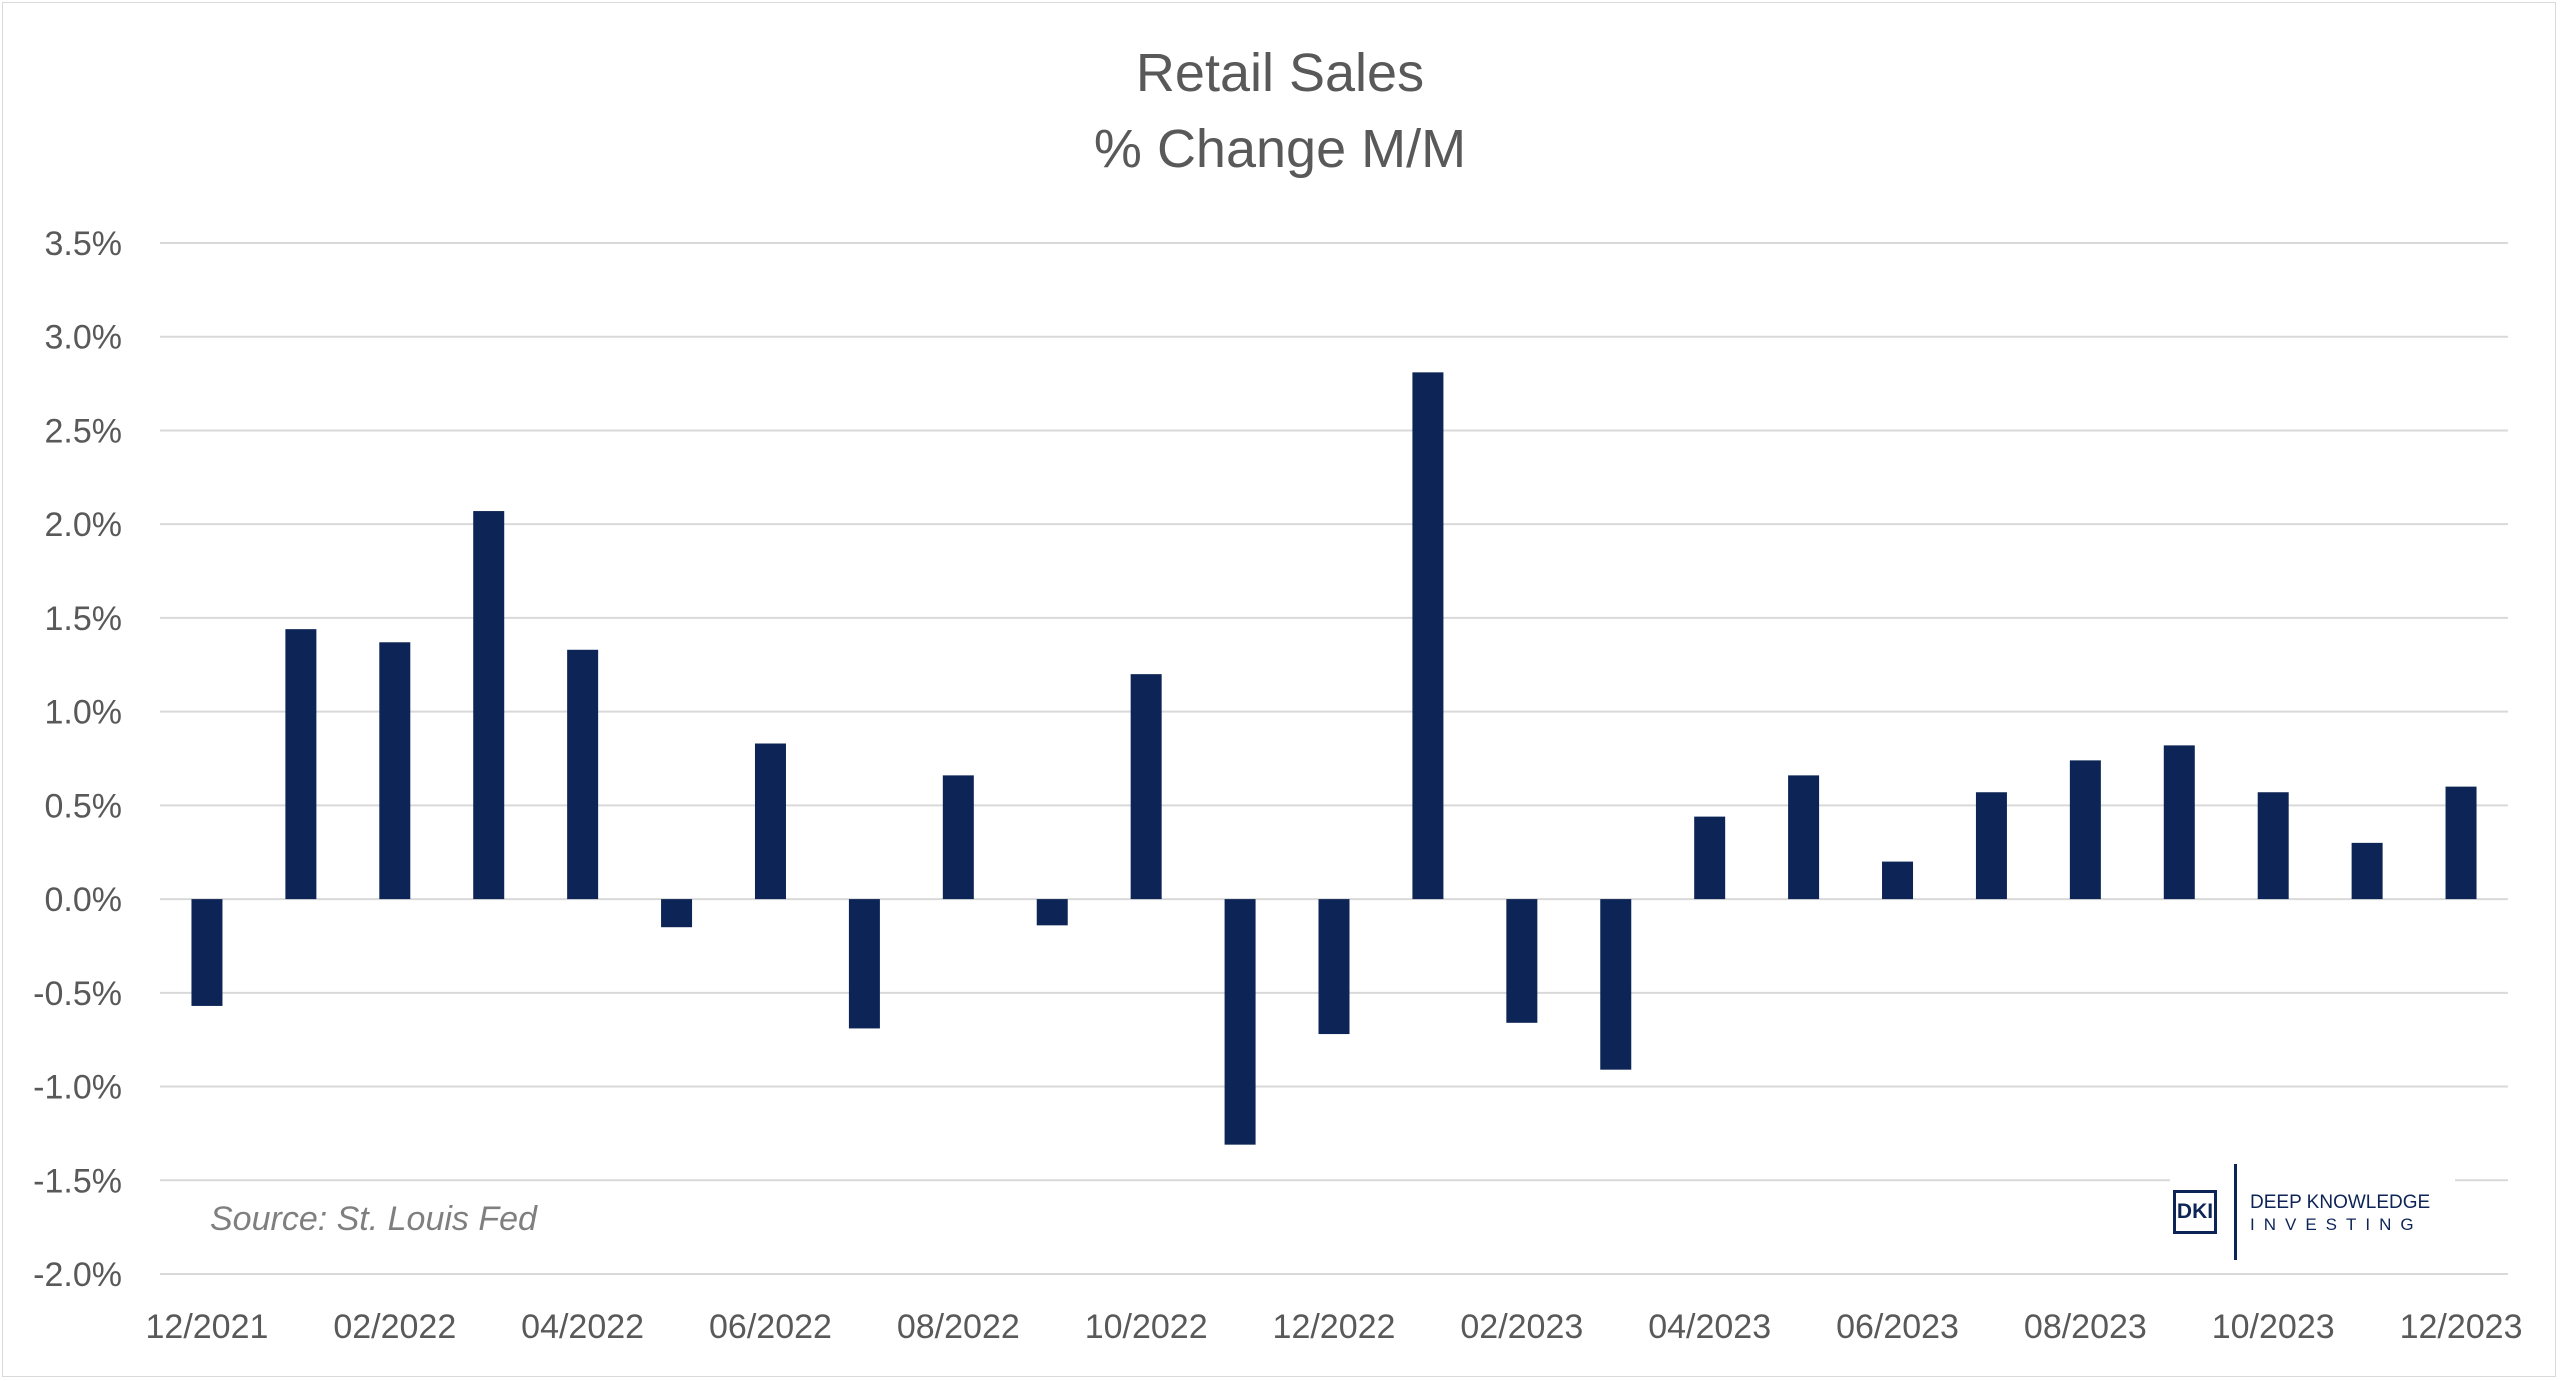 The width and height of the screenshot is (2560, 1381). Describe the element at coordinates (77, 994) in the screenshot. I see `y-tick-label: -0.5%` at that location.